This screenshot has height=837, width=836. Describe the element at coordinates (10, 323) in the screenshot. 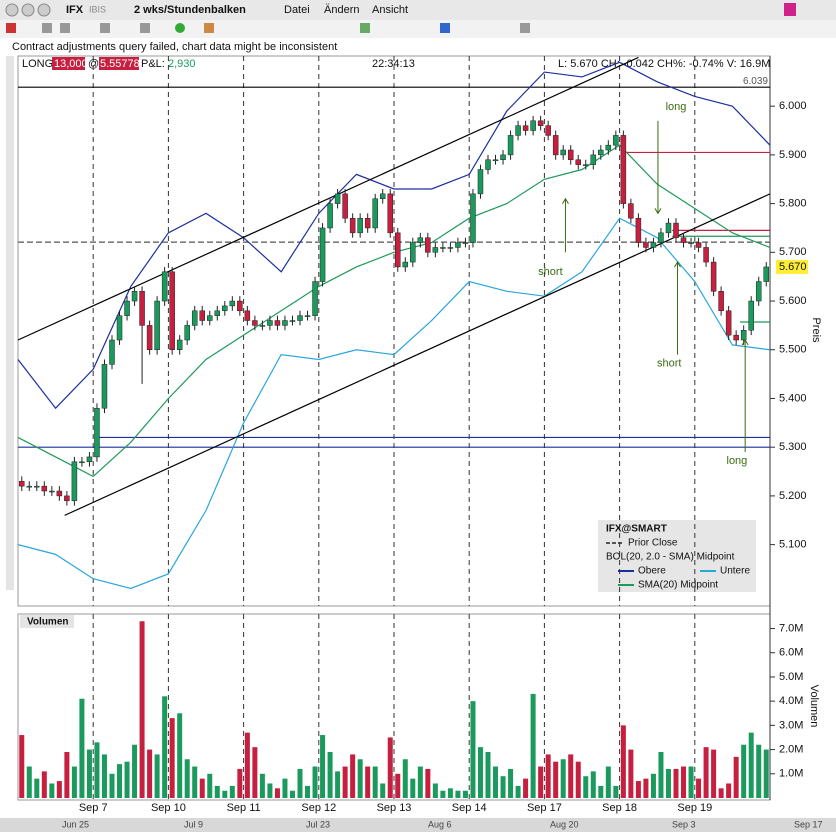

I see `scroll-bar` at that location.